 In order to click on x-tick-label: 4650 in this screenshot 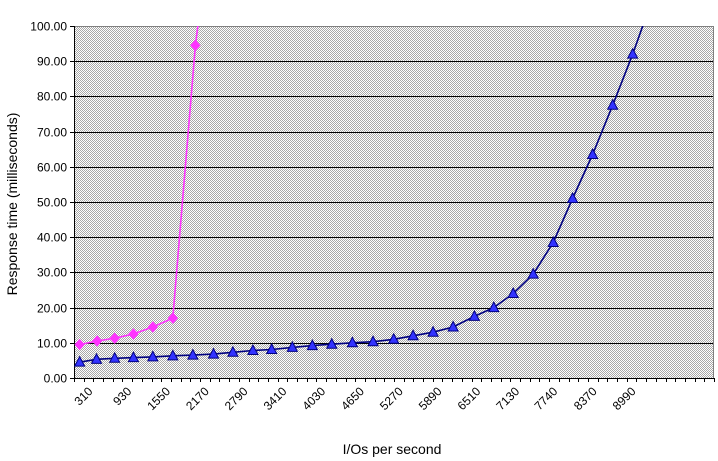, I will do `click(352, 398)`.